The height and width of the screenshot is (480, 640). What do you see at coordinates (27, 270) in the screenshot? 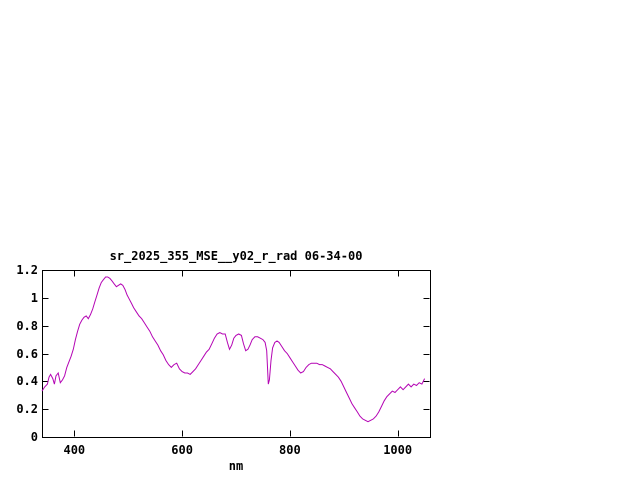
I see `y-tick-label: 1.2` at bounding box center [27, 270].